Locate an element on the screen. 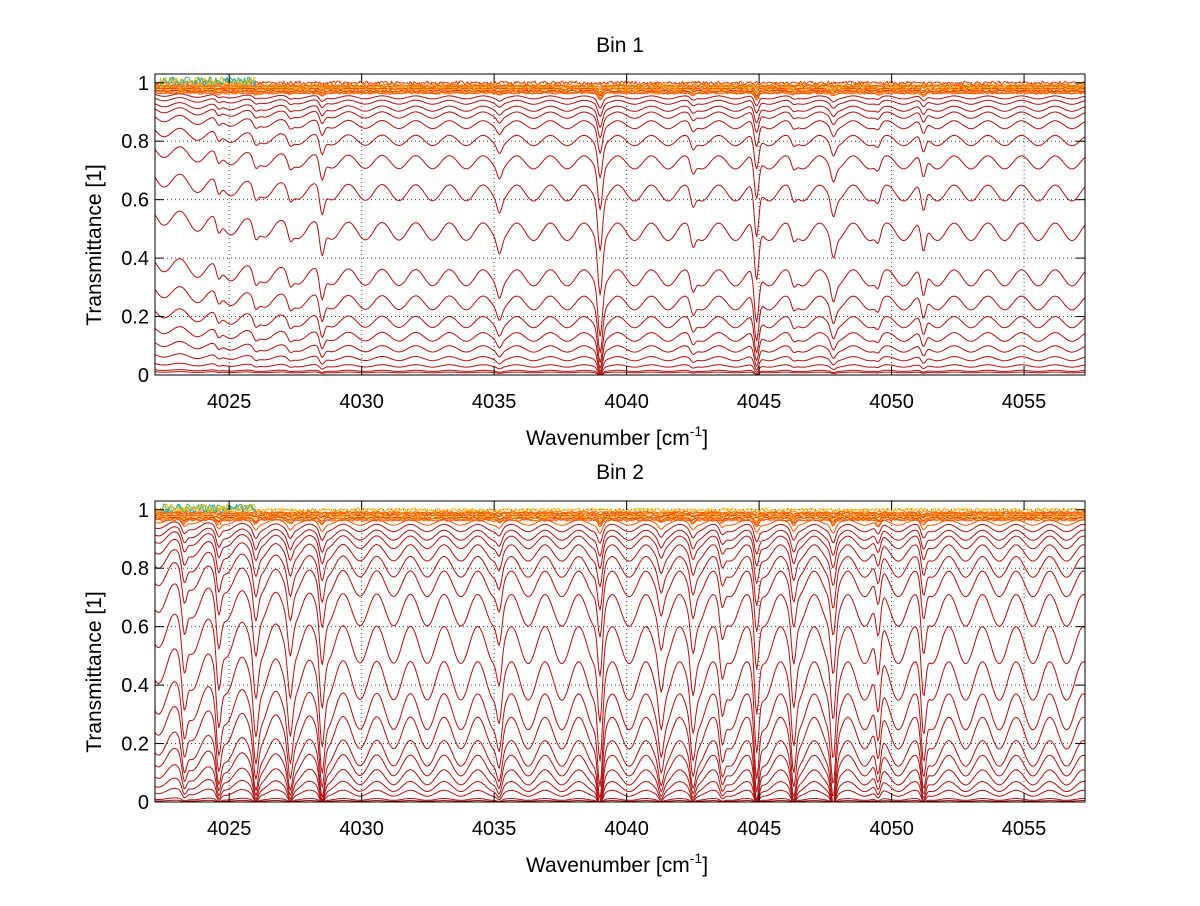 The image size is (1200, 906). chart-title: Bin 1 is located at coordinates (620, 45).